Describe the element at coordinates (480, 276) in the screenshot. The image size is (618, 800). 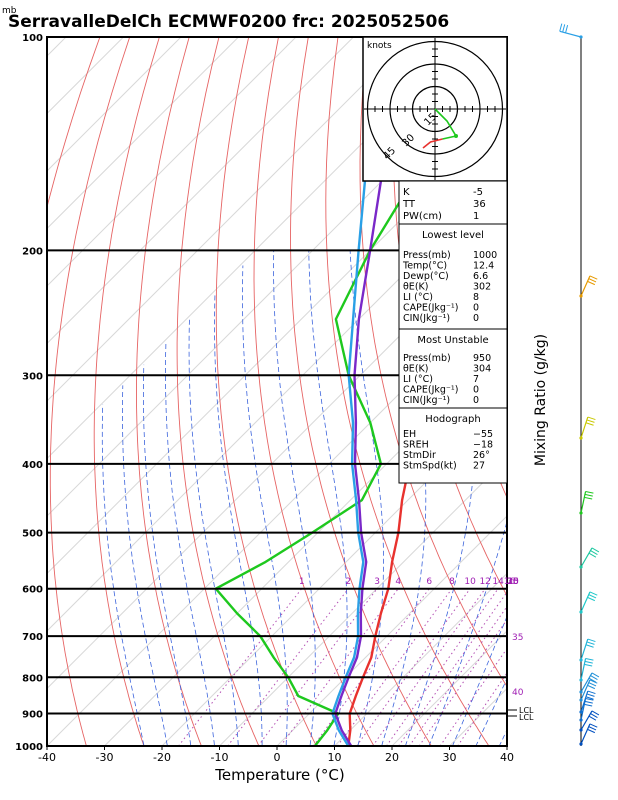
I see `lowest-level-row-value: 6.6` at that location.